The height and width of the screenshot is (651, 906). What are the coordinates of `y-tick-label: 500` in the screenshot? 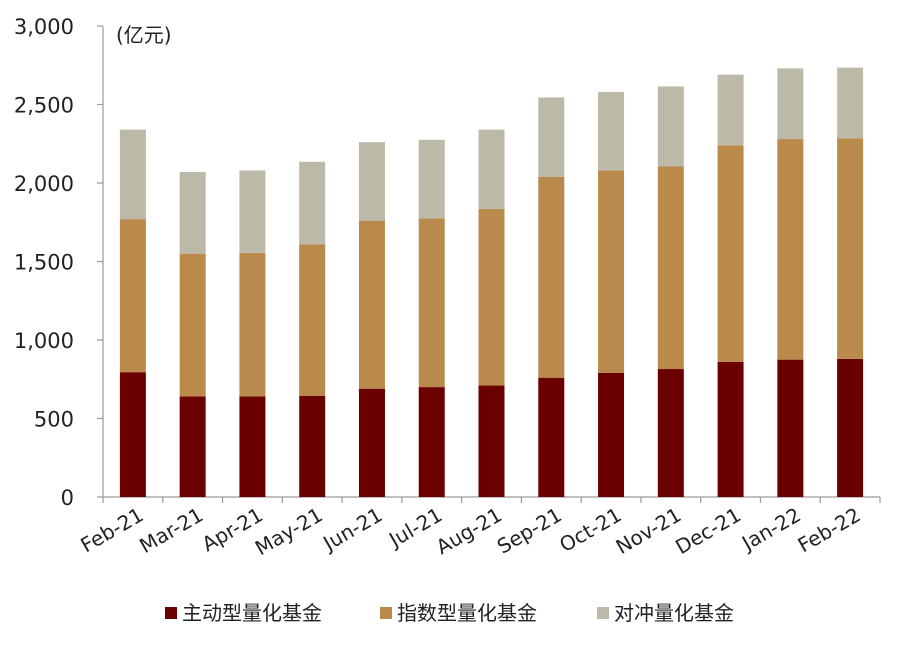 It's located at (54, 420).